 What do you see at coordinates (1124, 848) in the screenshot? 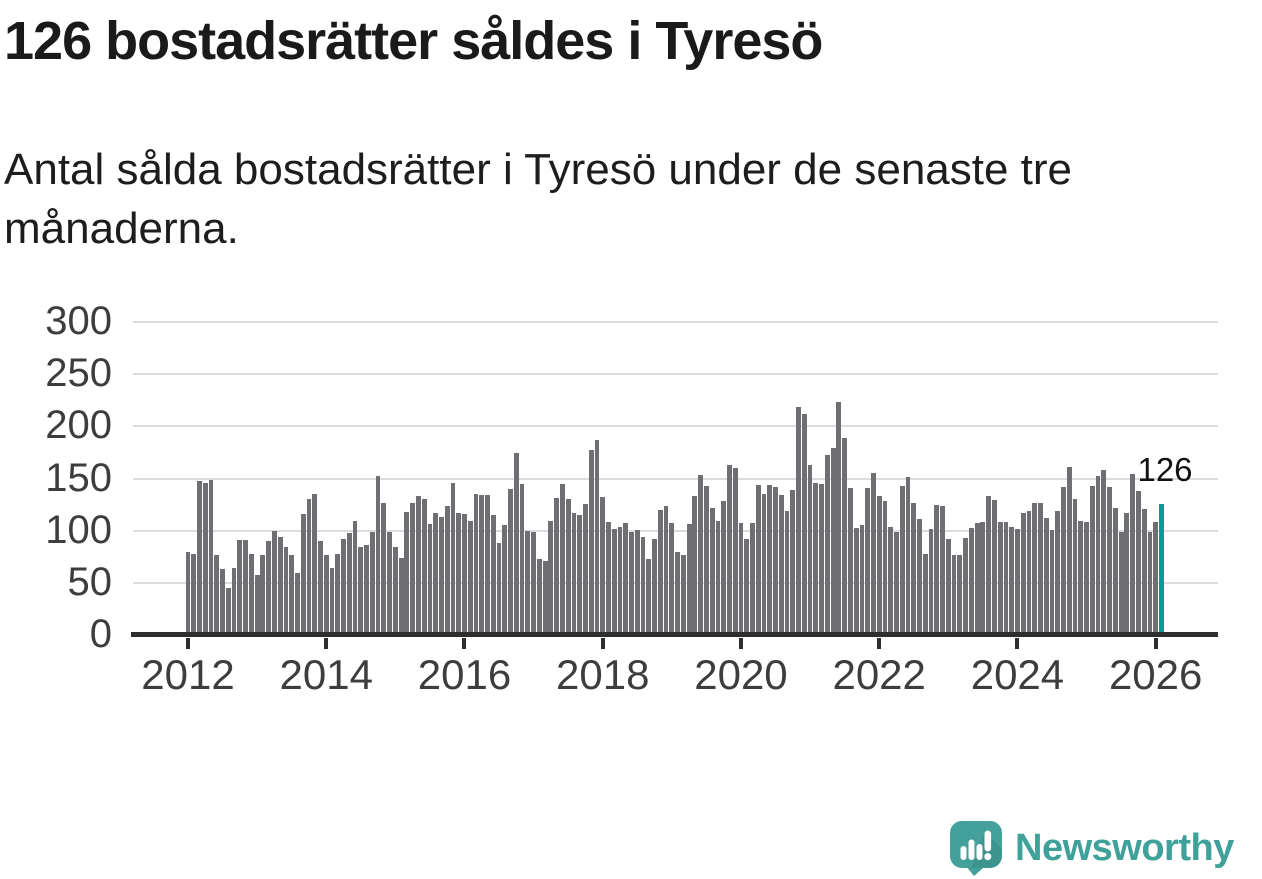
I see `brand-name: Newsworthy` at bounding box center [1124, 848].